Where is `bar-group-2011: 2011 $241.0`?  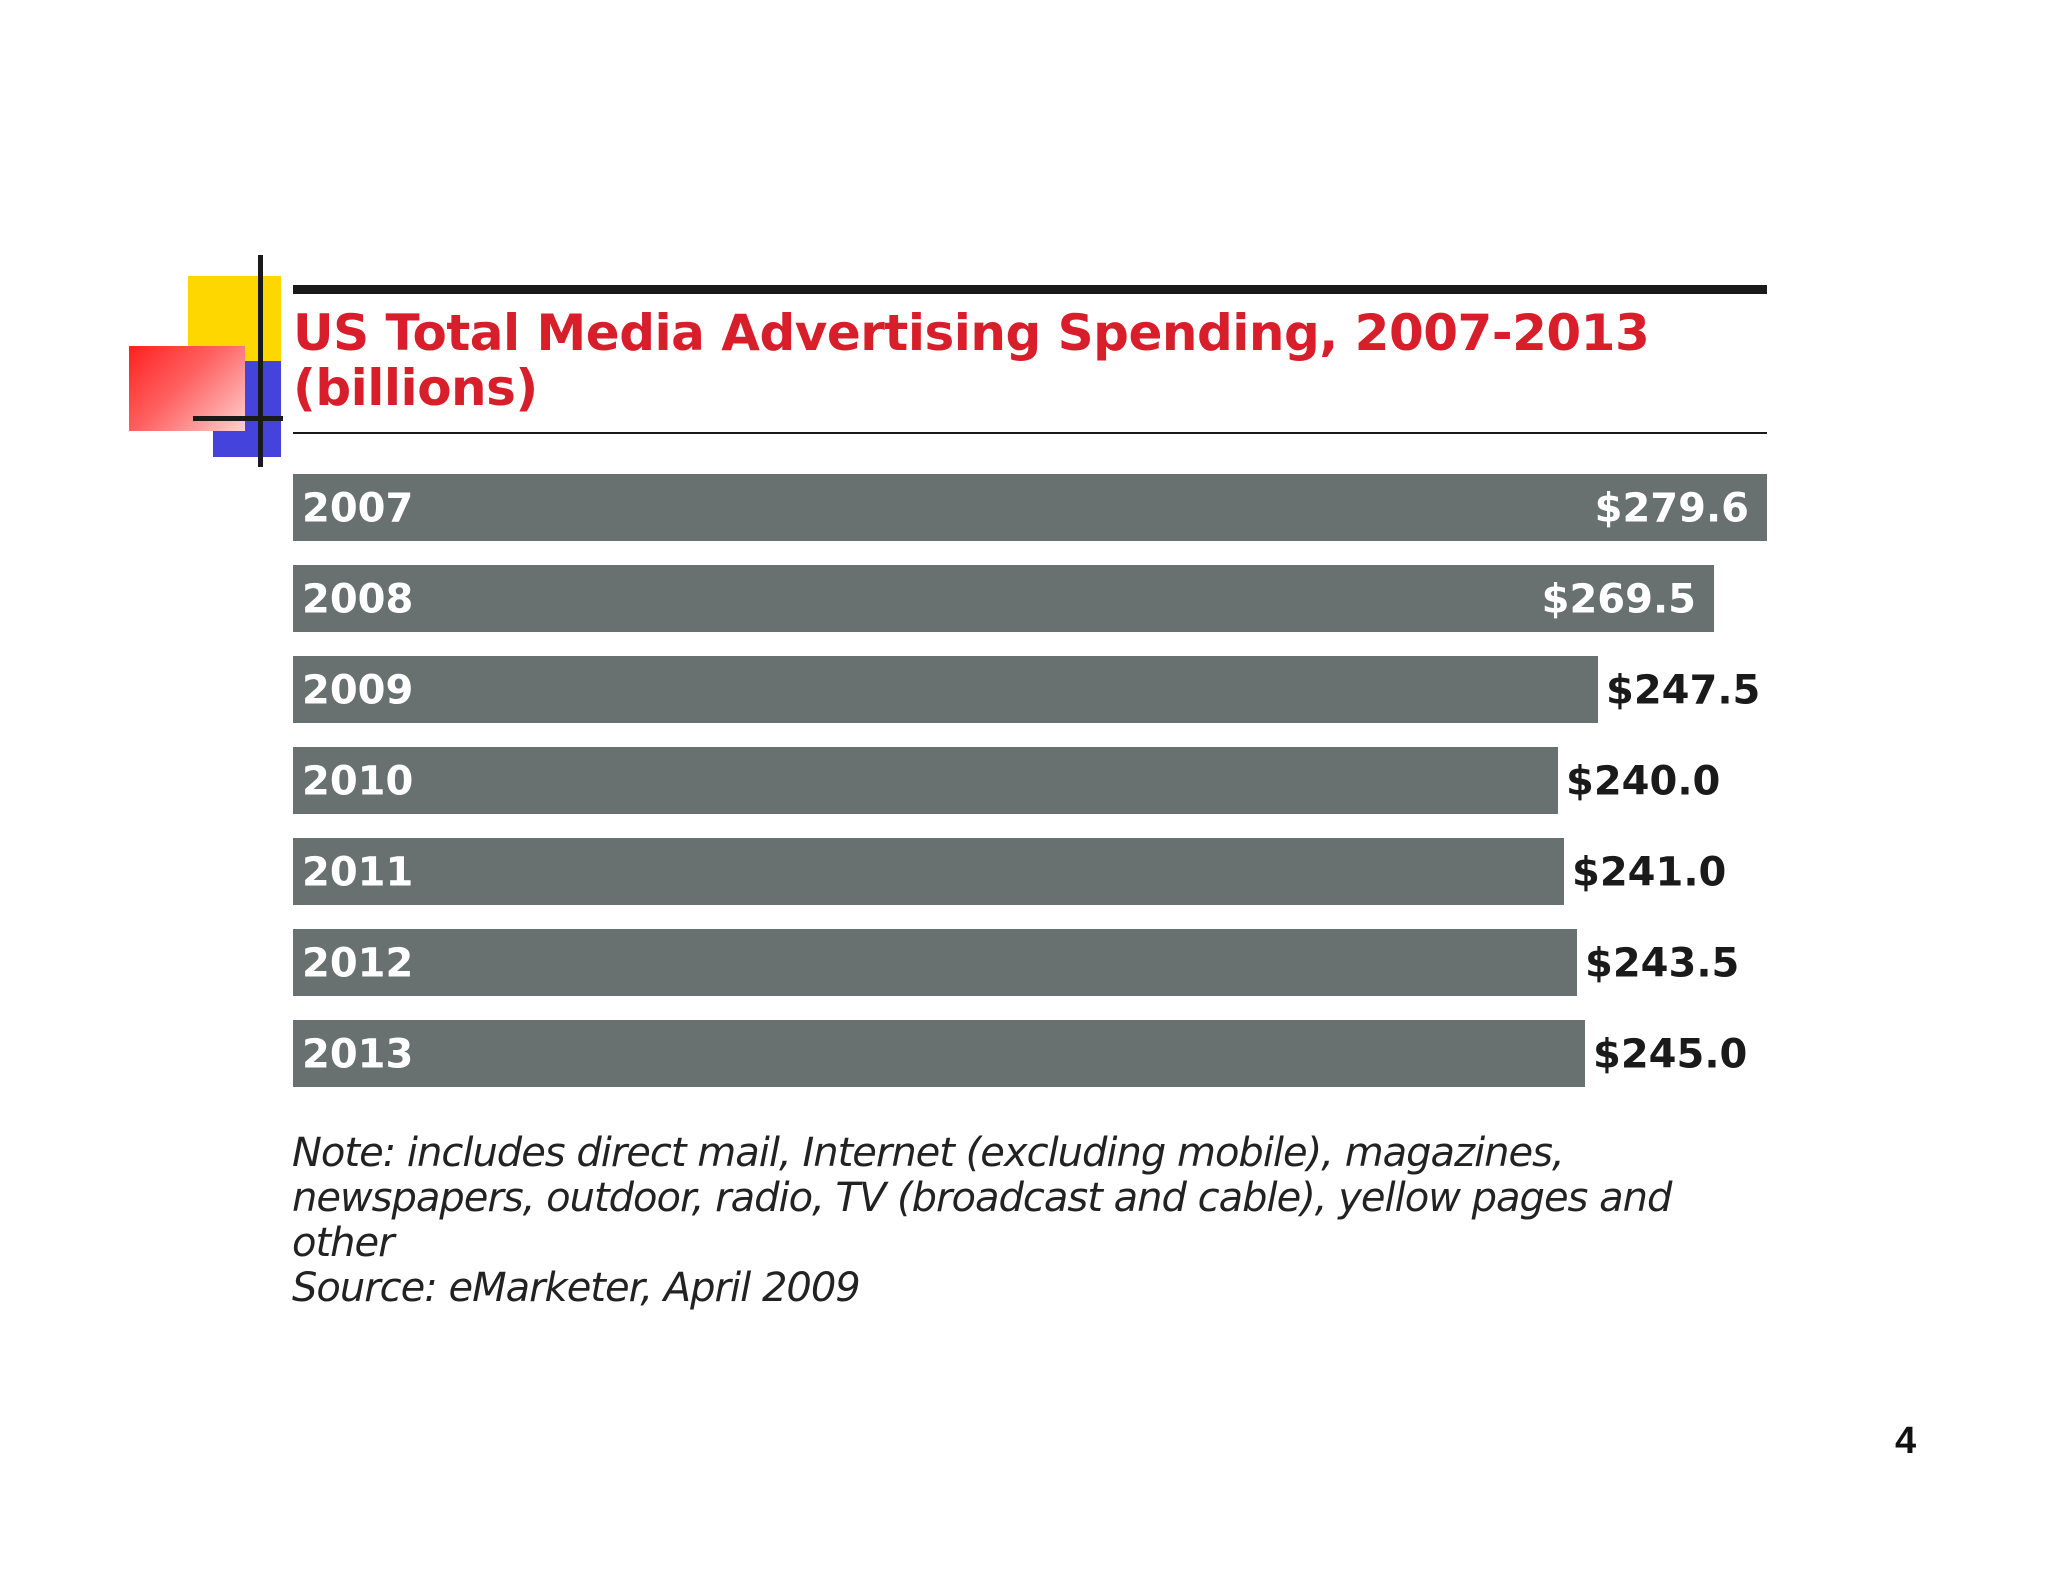 bar-group-2011: 2011 $241.0 is located at coordinates (1009, 871).